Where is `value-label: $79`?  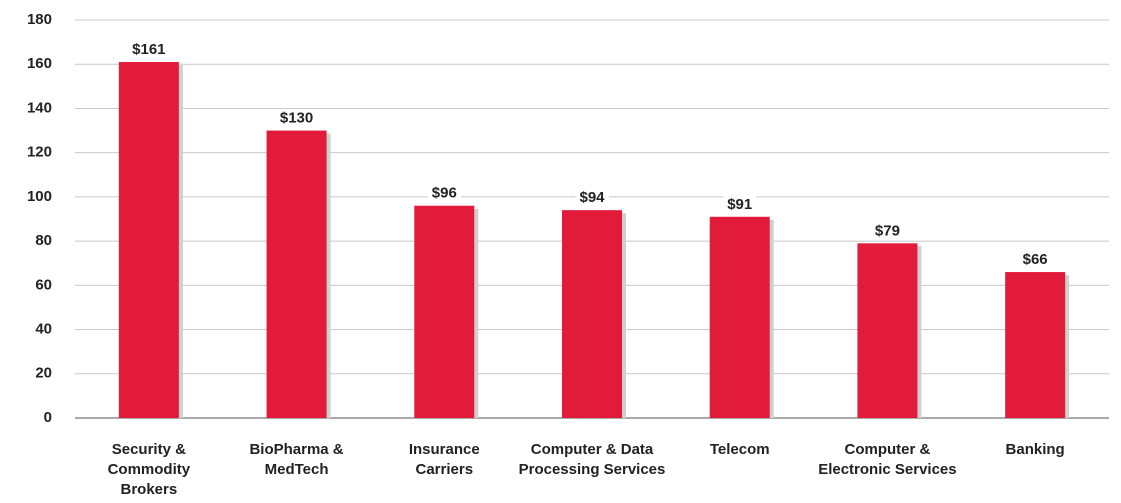 value-label: $79 is located at coordinates (887, 230).